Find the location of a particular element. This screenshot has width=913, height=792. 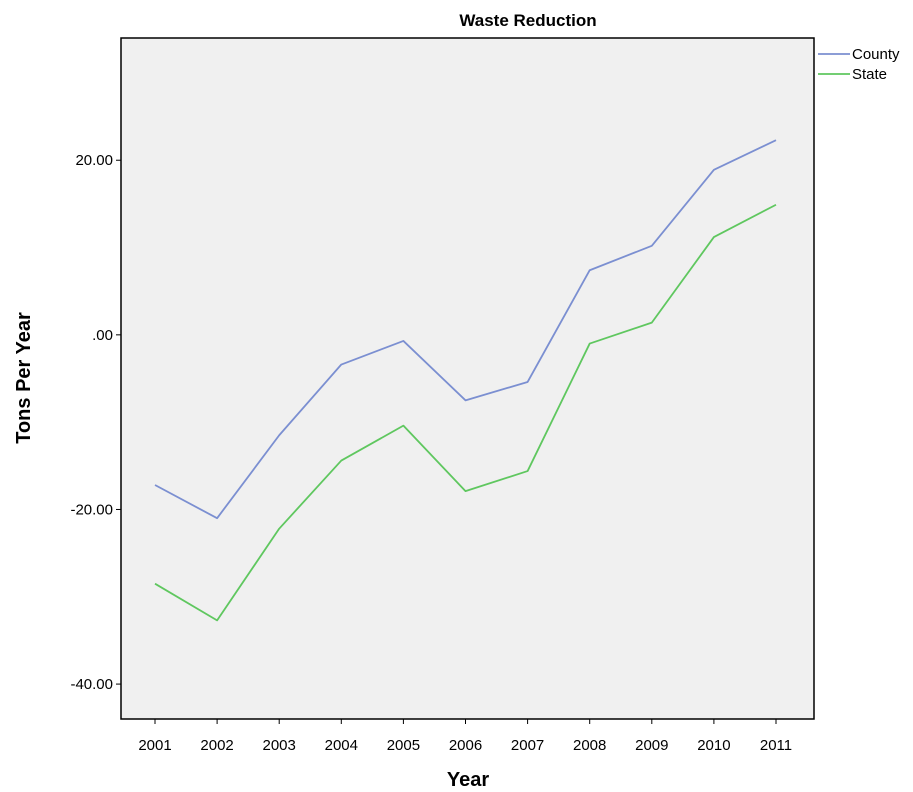

legend-label-county: County is located at coordinates (876, 54).